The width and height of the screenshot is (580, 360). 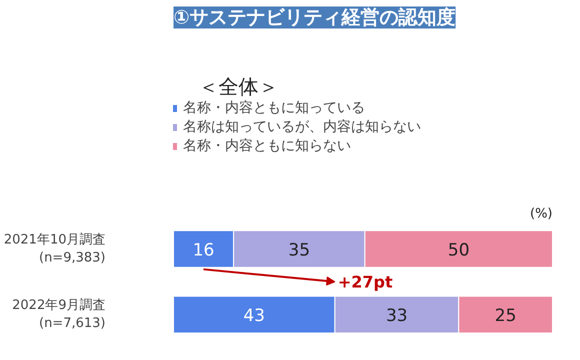 What do you see at coordinates (55, 249) in the screenshot?
I see `y-tick-label: 2021年10月調査 (n=9,383)` at bounding box center [55, 249].